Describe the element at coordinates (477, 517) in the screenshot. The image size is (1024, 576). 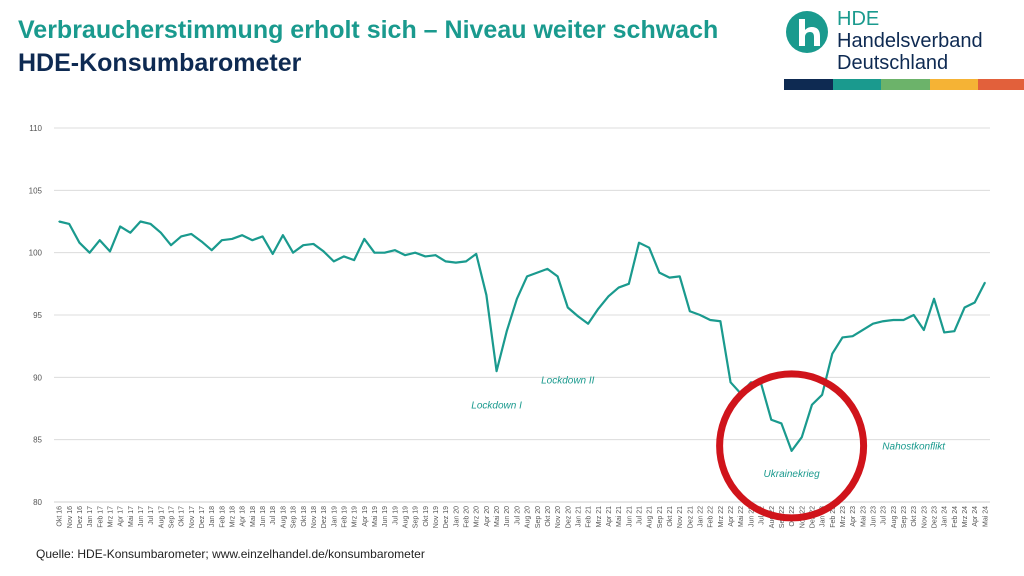
I see `x-tick-label: Mrz 20` at that location.